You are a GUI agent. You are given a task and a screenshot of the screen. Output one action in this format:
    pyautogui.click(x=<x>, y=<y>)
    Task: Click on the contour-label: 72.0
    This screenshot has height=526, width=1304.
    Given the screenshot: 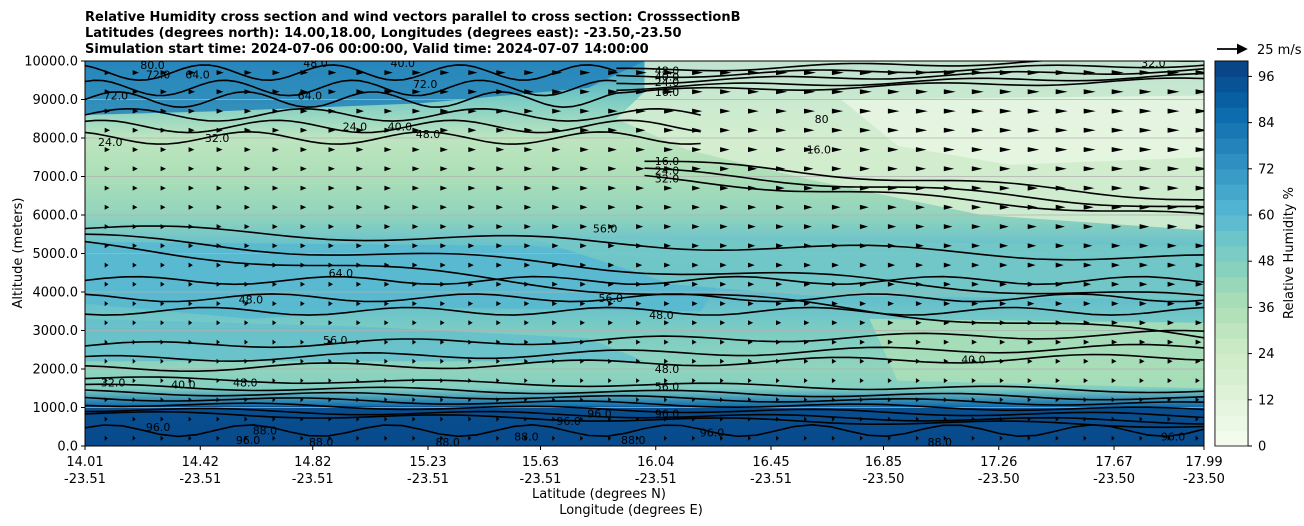 What is the action you would take?
    pyautogui.click(x=116, y=96)
    